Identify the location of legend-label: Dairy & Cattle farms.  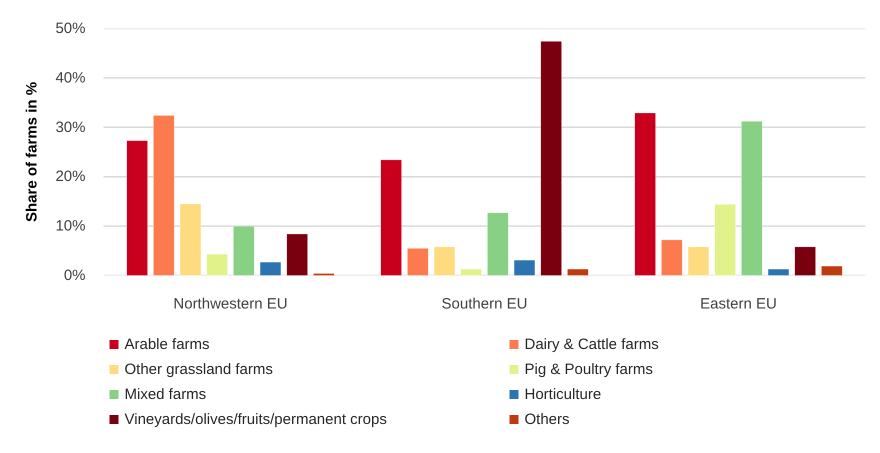
(591, 344).